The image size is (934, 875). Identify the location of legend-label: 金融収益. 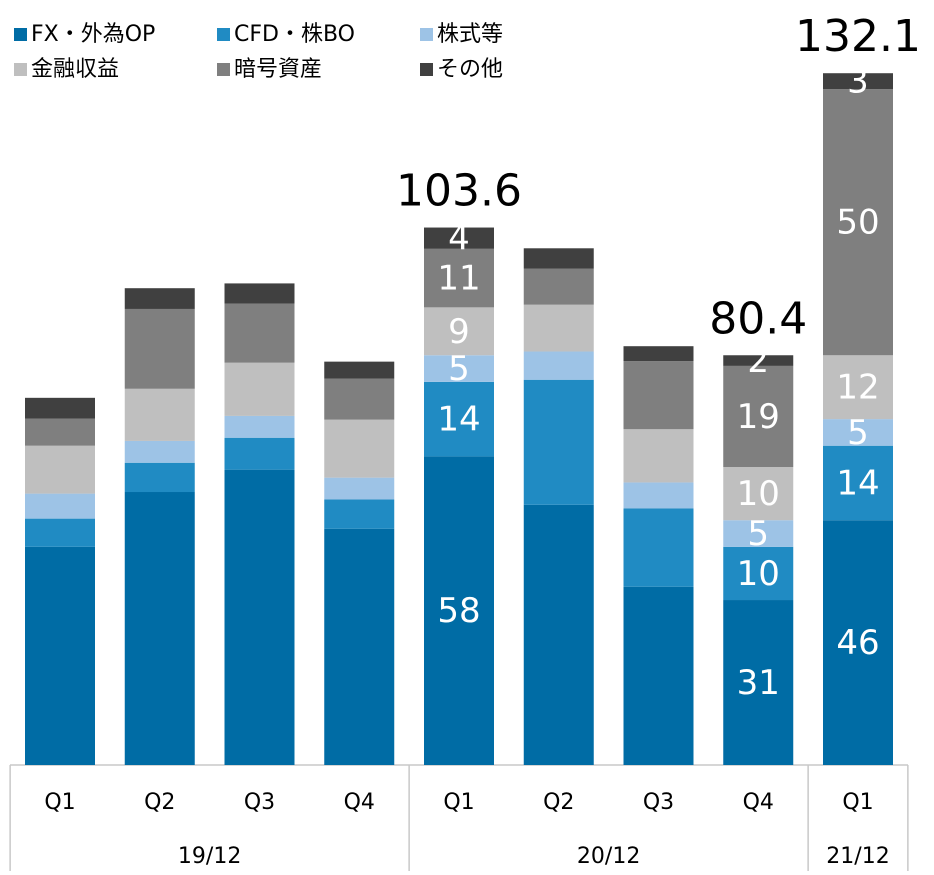
(75, 69).